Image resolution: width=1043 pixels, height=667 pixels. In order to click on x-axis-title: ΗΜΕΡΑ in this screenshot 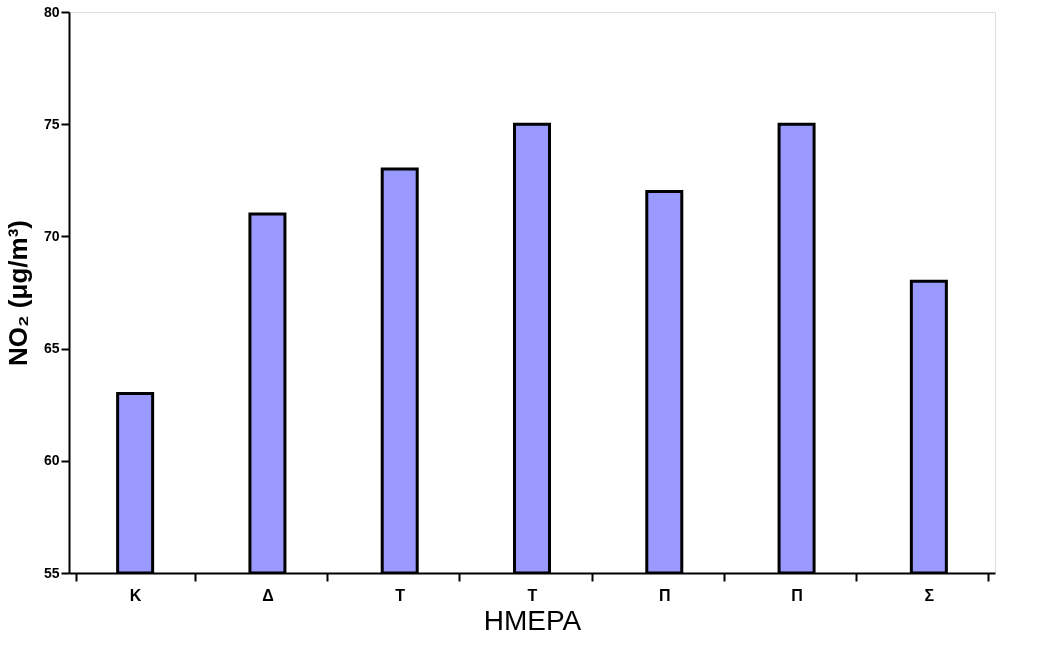, I will do `click(532, 620)`.